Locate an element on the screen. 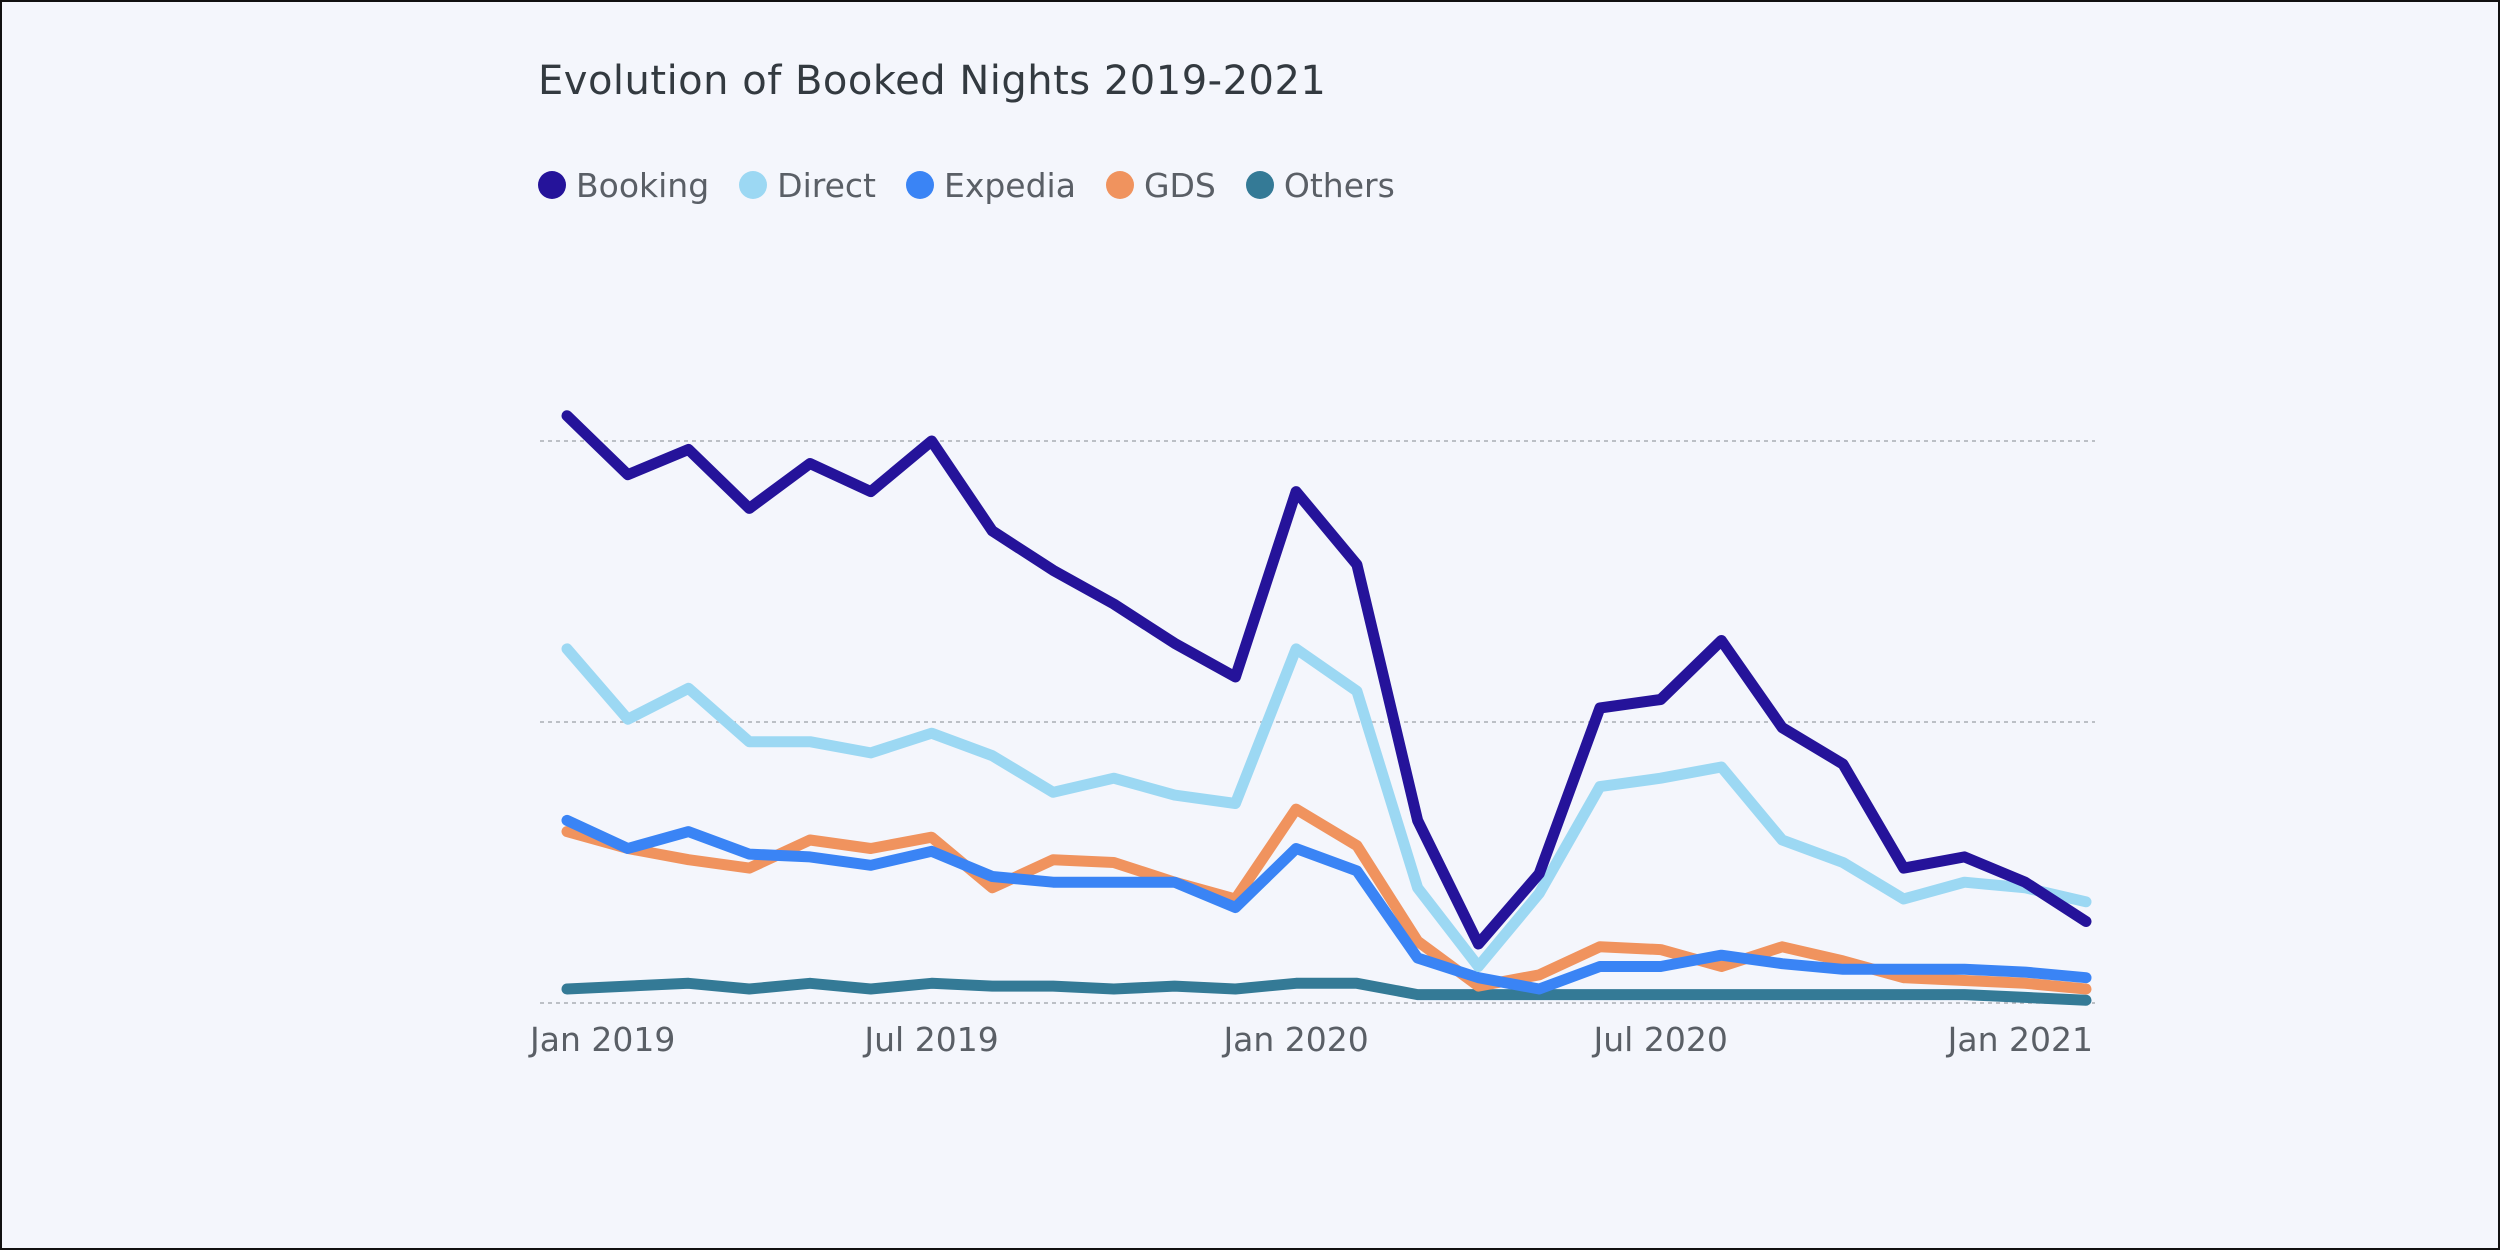 This screenshot has width=2500, height=1250. legend-item-gds: GDS is located at coordinates (1160, 185).